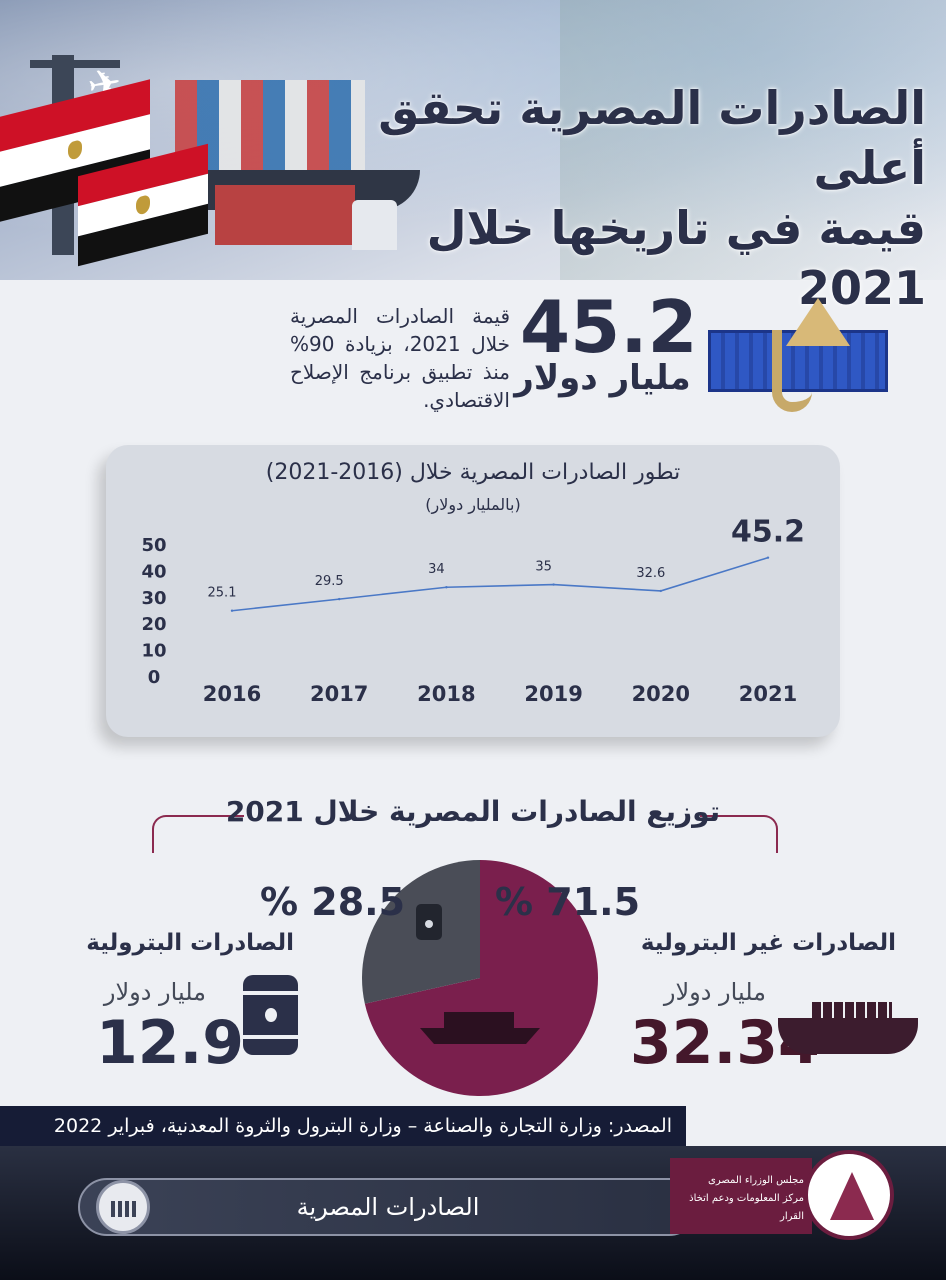 The height and width of the screenshot is (1280, 946). I want to click on data-label: 45.2, so click(768, 532).